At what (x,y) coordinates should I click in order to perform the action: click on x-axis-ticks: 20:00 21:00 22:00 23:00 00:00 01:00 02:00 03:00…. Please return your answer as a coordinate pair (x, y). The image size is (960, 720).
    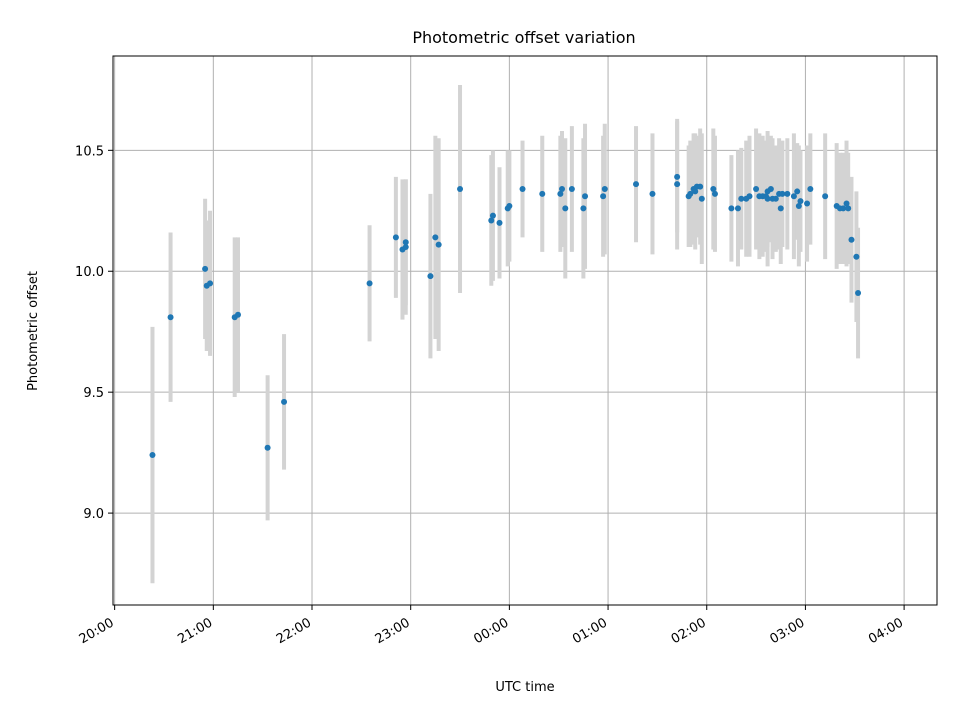
    Looking at the image, I should click on (491, 626).